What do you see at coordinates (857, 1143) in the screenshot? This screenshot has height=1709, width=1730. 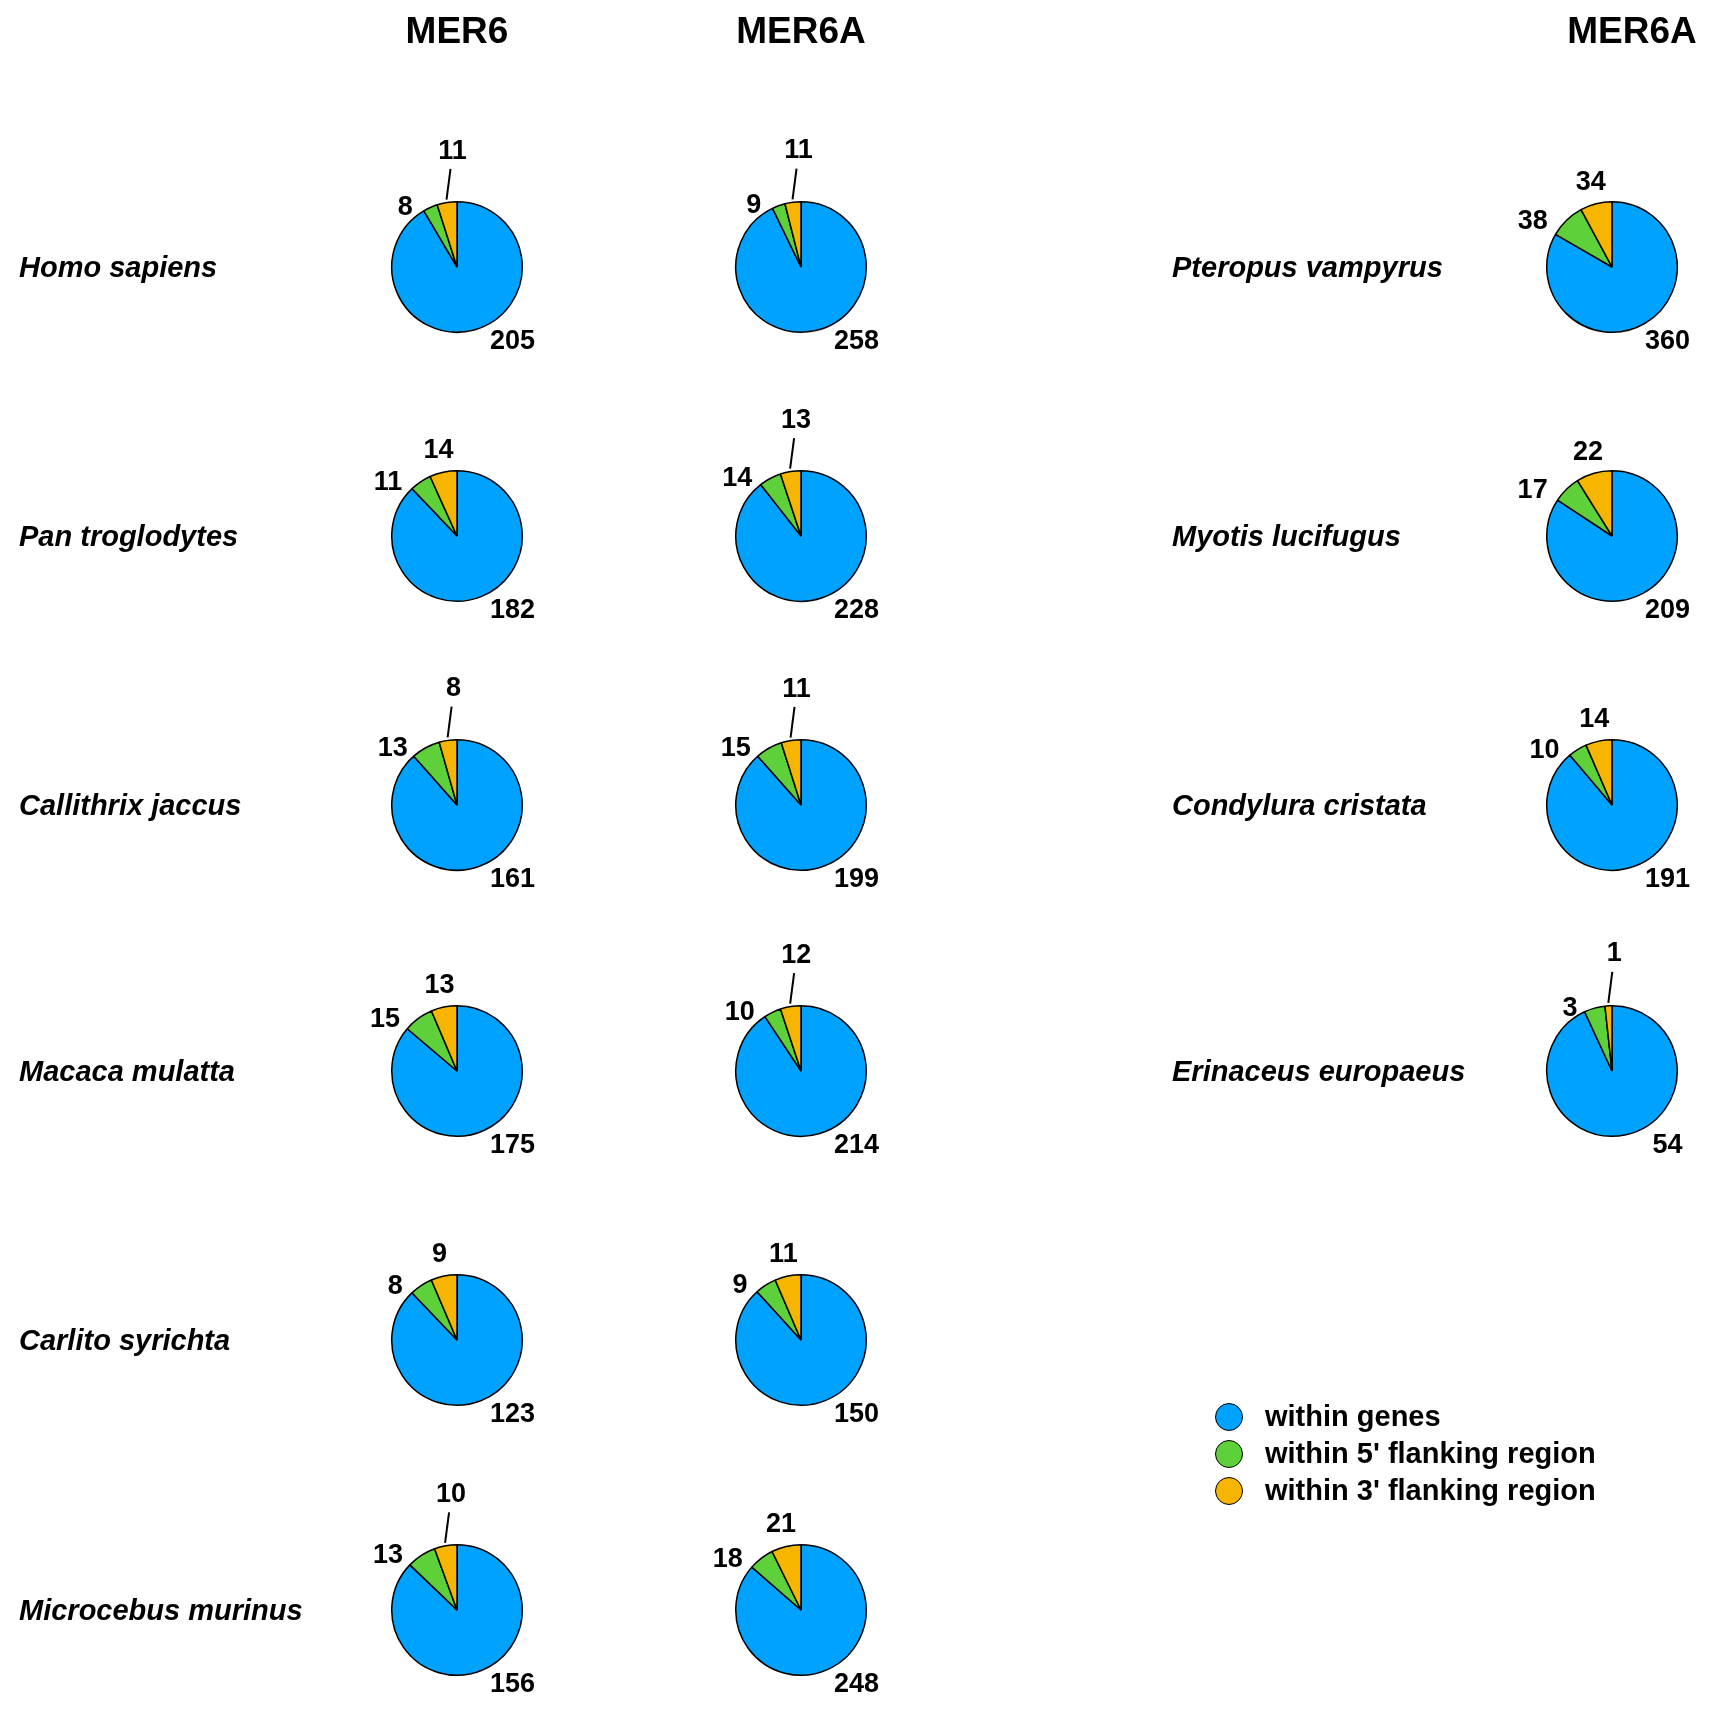 I see `data-label: 214` at bounding box center [857, 1143].